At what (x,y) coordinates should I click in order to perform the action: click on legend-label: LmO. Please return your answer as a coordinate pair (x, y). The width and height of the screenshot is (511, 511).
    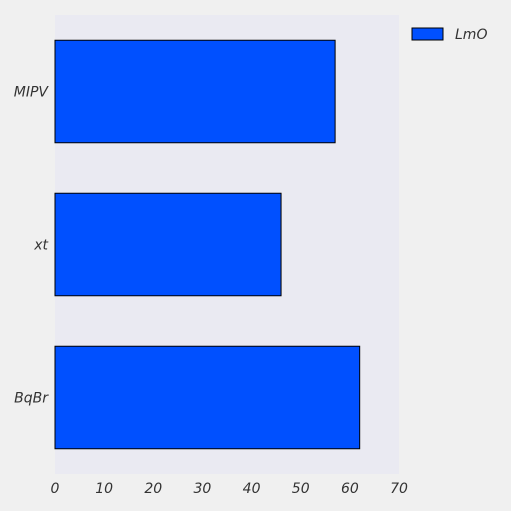
    Looking at the image, I should click on (471, 35).